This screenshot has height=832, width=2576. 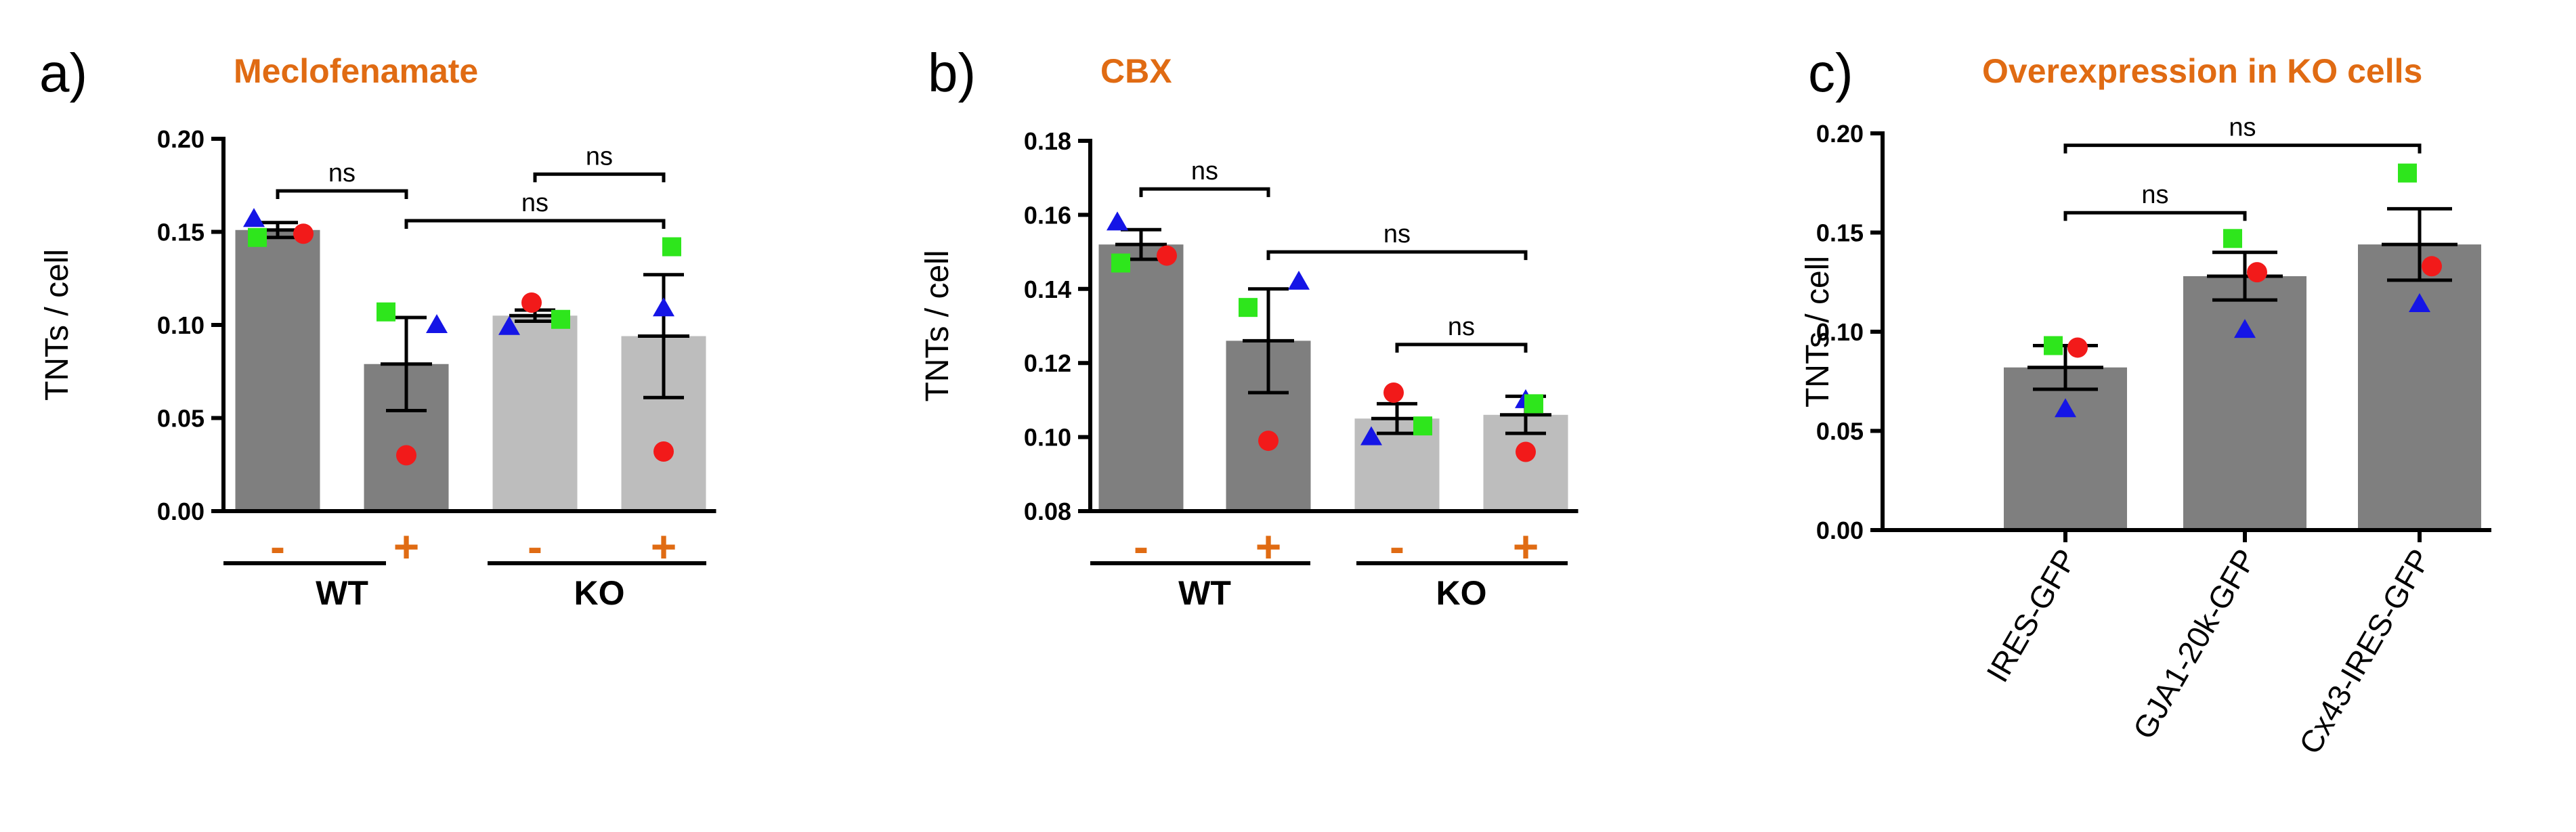 What do you see at coordinates (2194, 644) in the screenshot?
I see `x-category-label: GJA1-20k-GFP` at bounding box center [2194, 644].